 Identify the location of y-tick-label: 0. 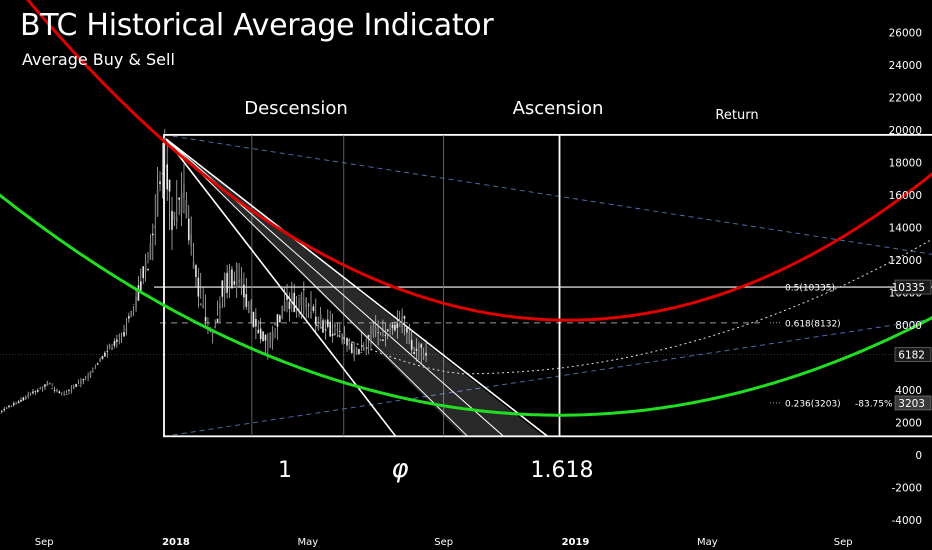
(918, 456).